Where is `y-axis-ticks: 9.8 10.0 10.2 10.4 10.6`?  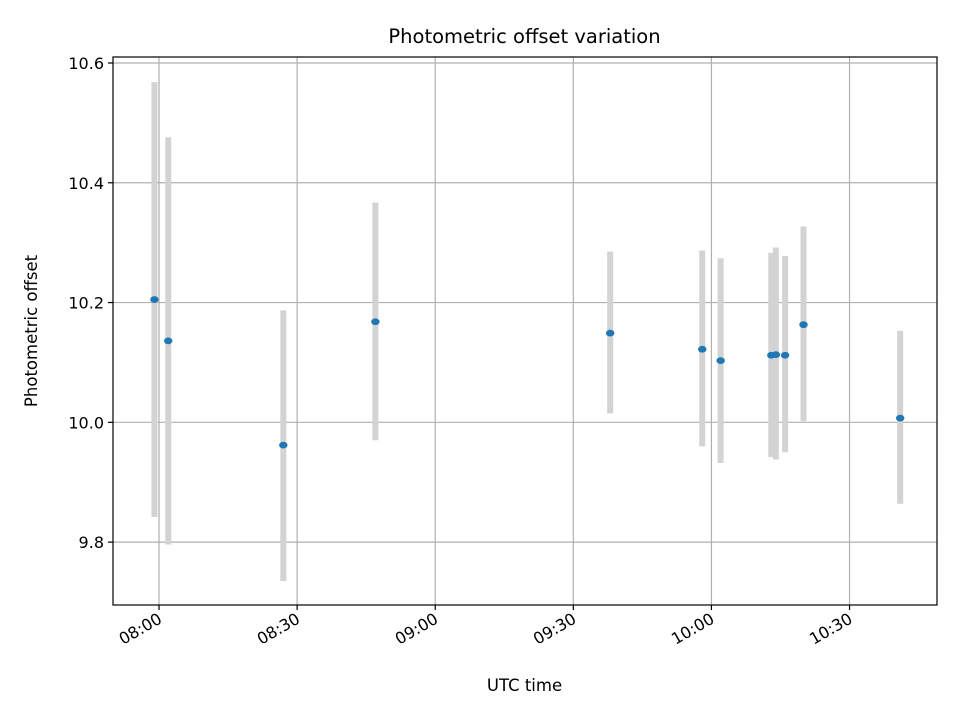 y-axis-ticks: 9.8 10.0 10.2 10.4 10.6 is located at coordinates (90, 303).